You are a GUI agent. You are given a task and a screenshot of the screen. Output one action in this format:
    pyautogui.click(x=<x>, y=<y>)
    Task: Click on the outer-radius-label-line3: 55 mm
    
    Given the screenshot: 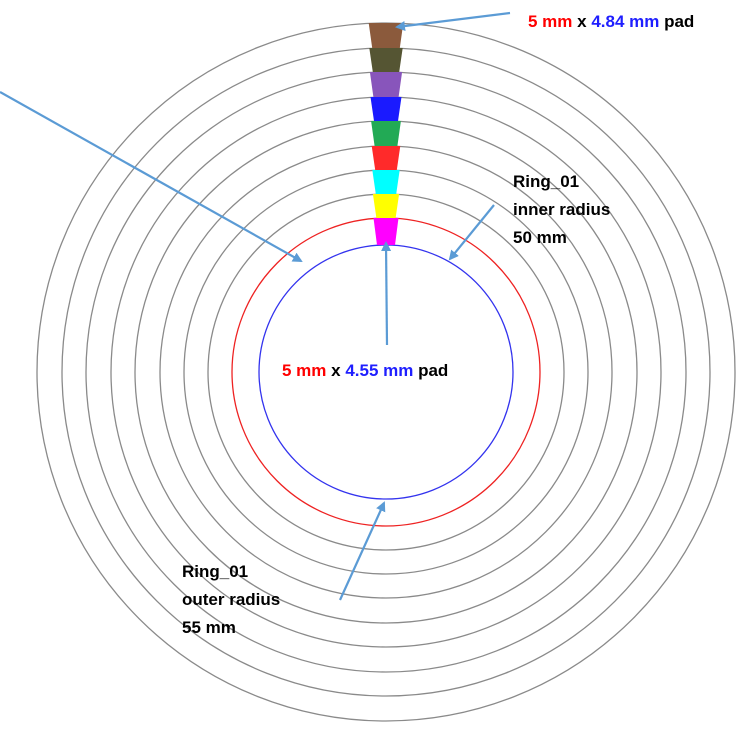 What is the action you would take?
    pyautogui.click(x=209, y=627)
    